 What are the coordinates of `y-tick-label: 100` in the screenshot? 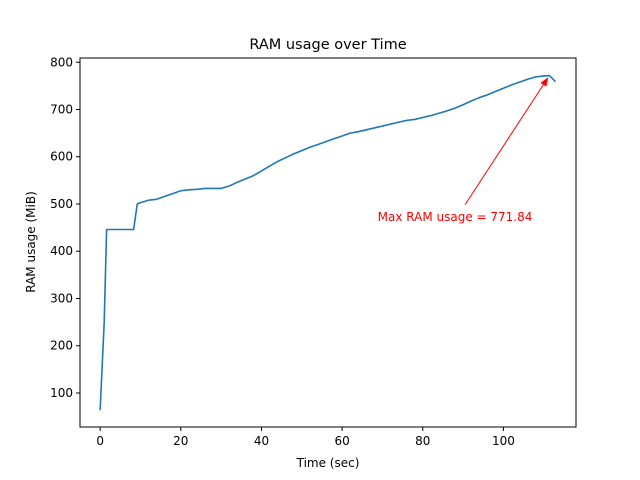 It's located at (61, 393).